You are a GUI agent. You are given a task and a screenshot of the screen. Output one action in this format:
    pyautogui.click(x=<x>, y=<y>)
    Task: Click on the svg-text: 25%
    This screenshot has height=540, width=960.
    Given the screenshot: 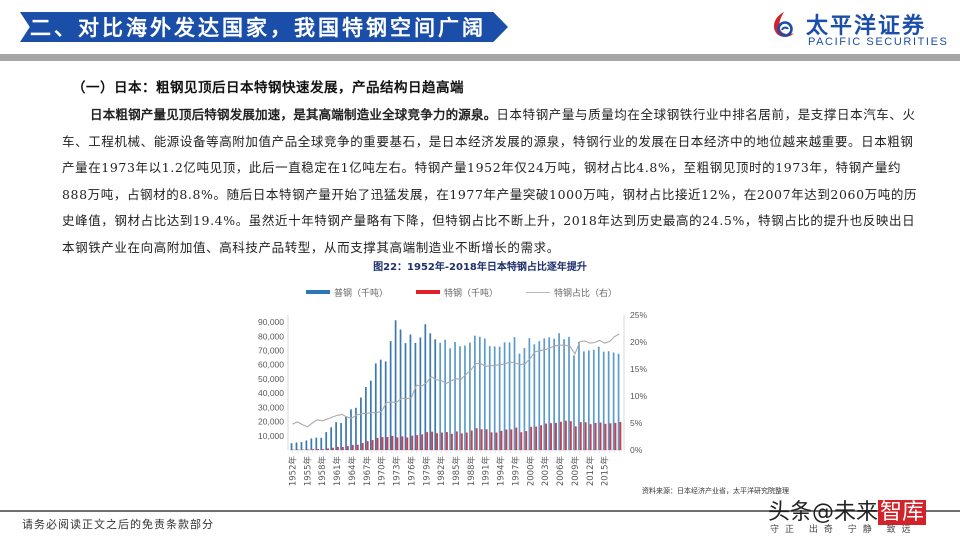 What is the action you would take?
    pyautogui.click(x=638, y=315)
    